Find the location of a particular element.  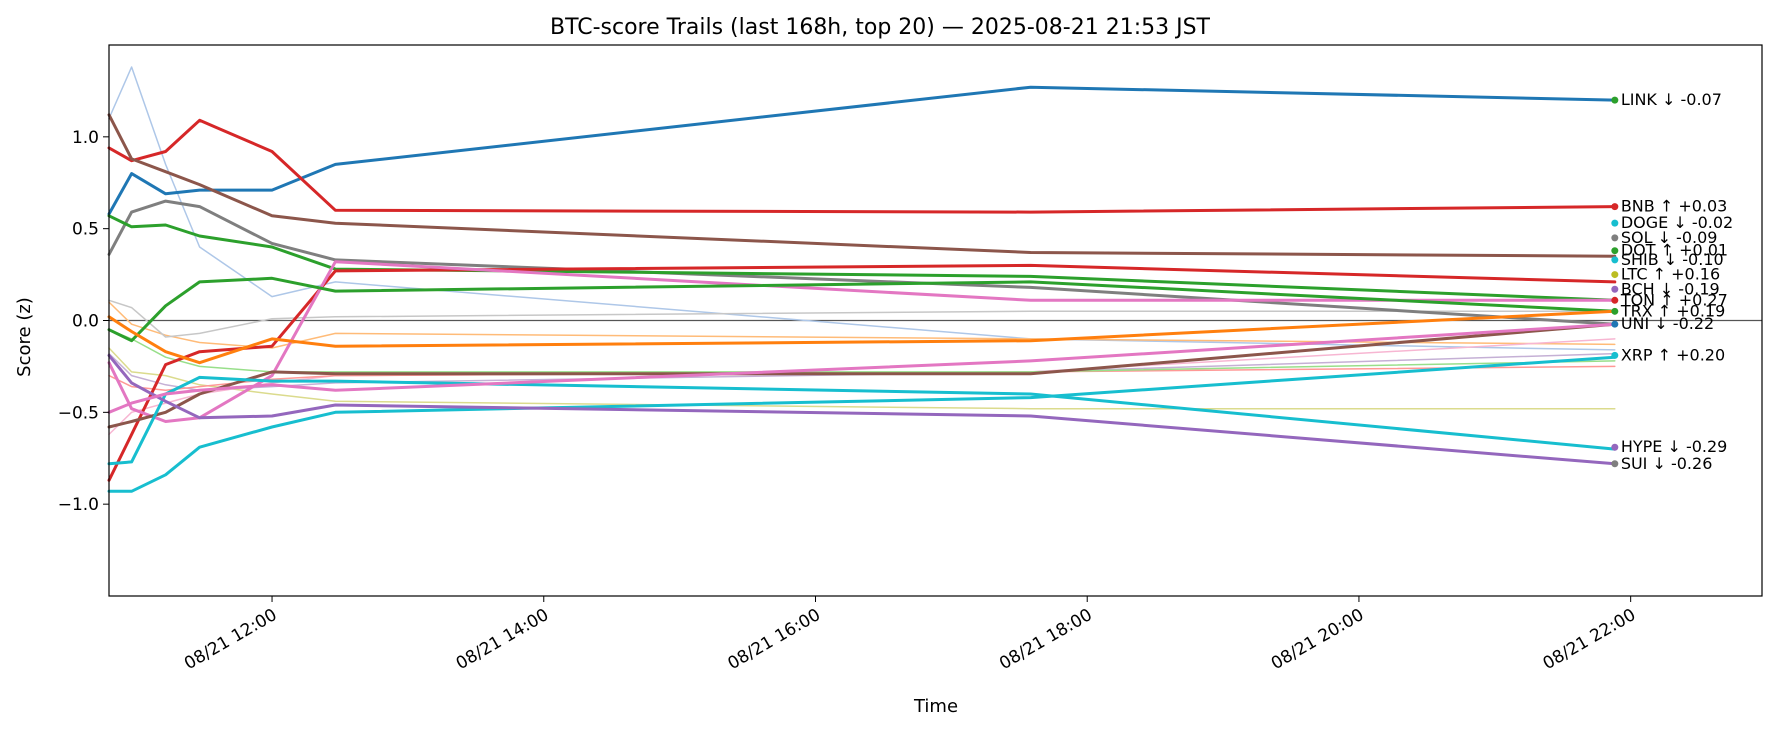

end-label-21: HYPE ↓ -0.29 is located at coordinates (1674, 446).